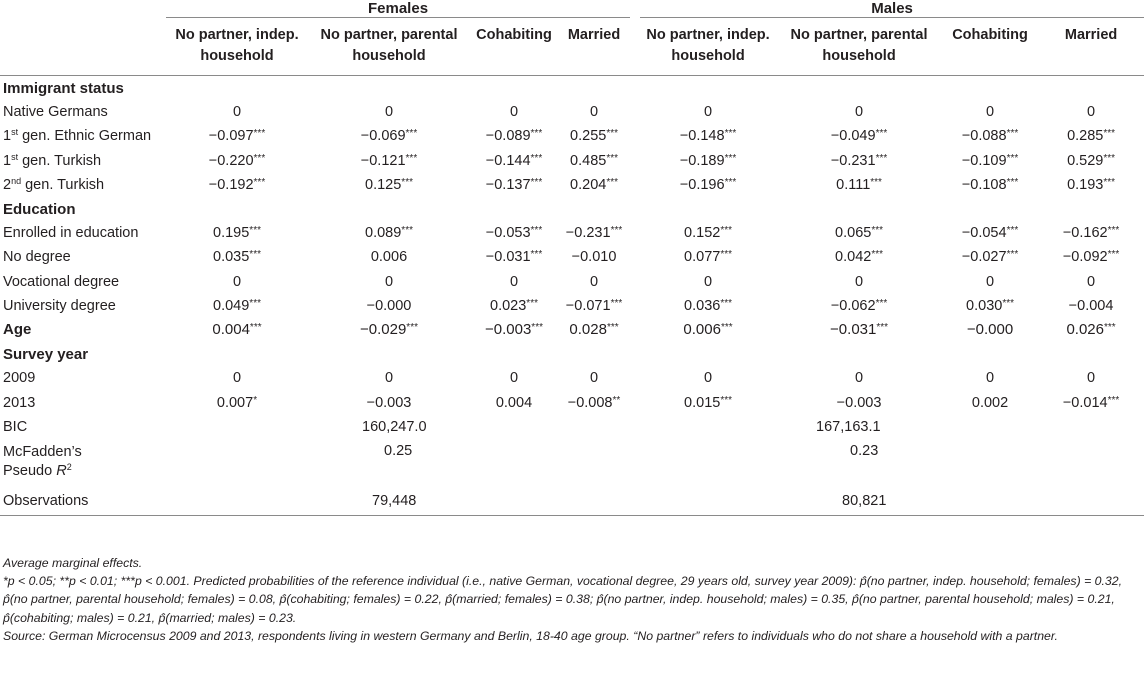 The image size is (1144, 675). Describe the element at coordinates (398, 450) in the screenshot. I see `stat-value-females: 0.25` at that location.